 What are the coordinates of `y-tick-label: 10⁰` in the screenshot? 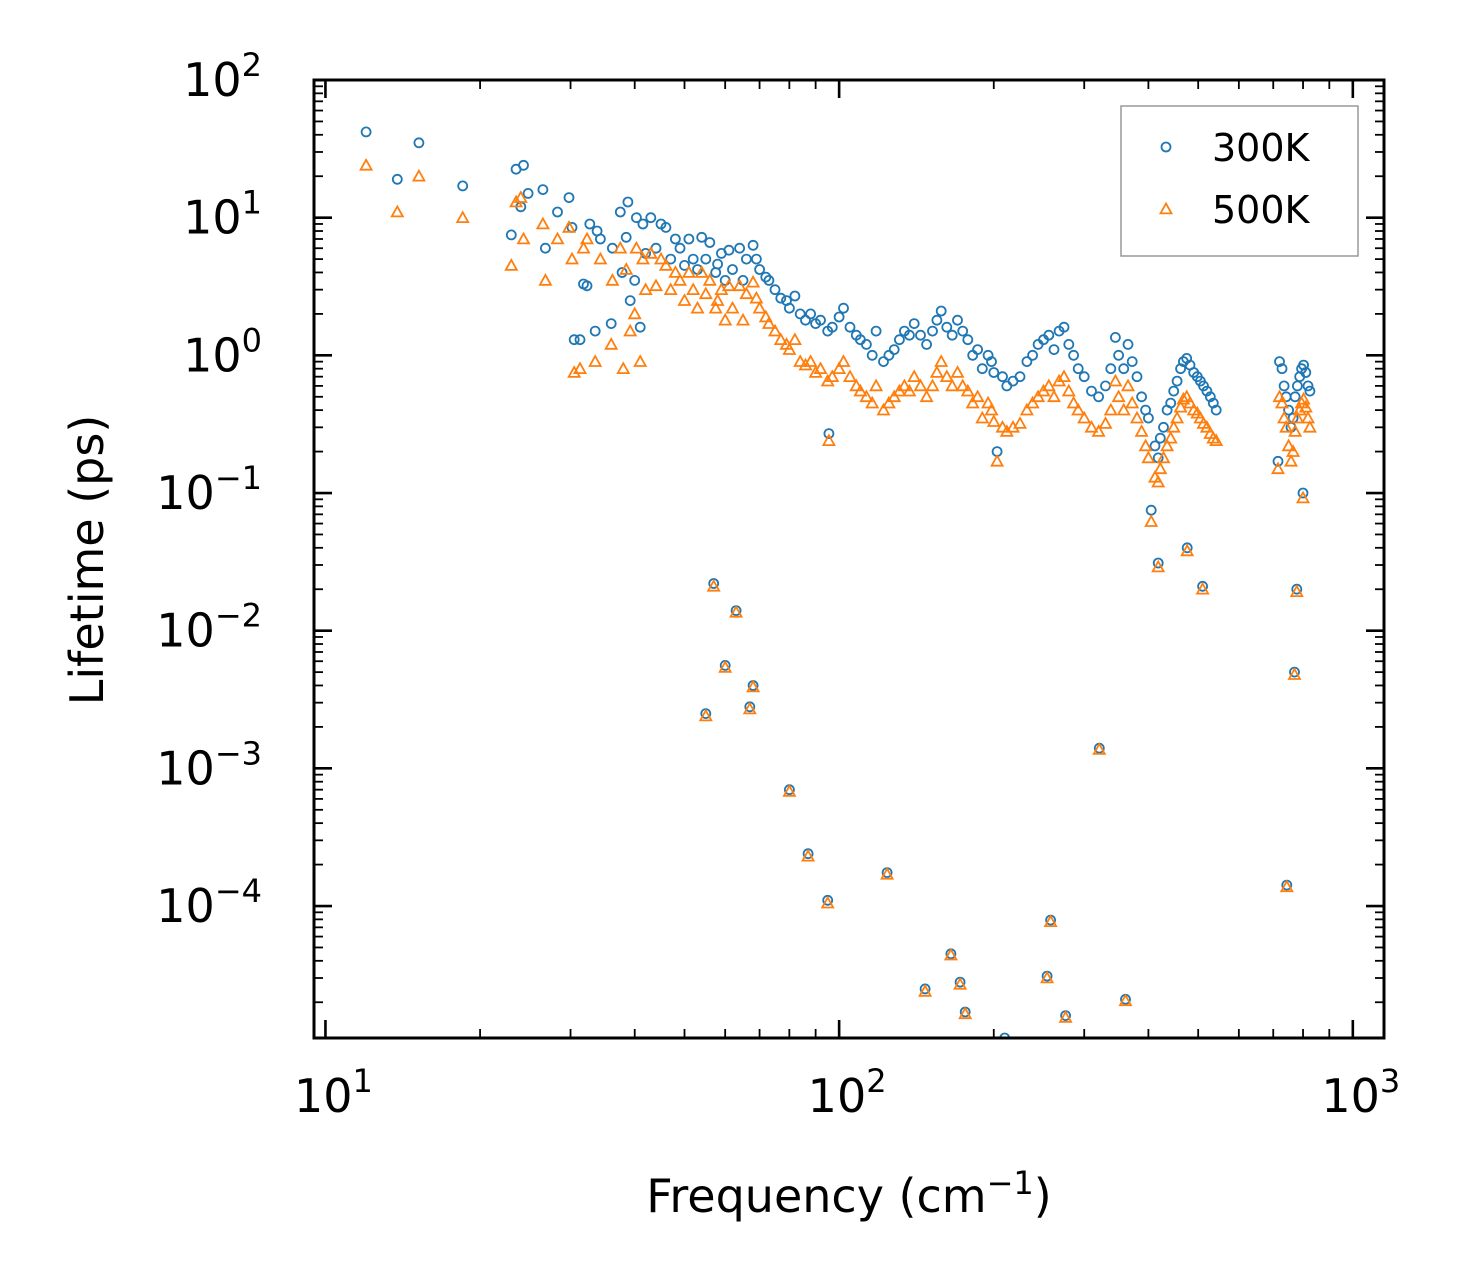 It's located at (222, 351).